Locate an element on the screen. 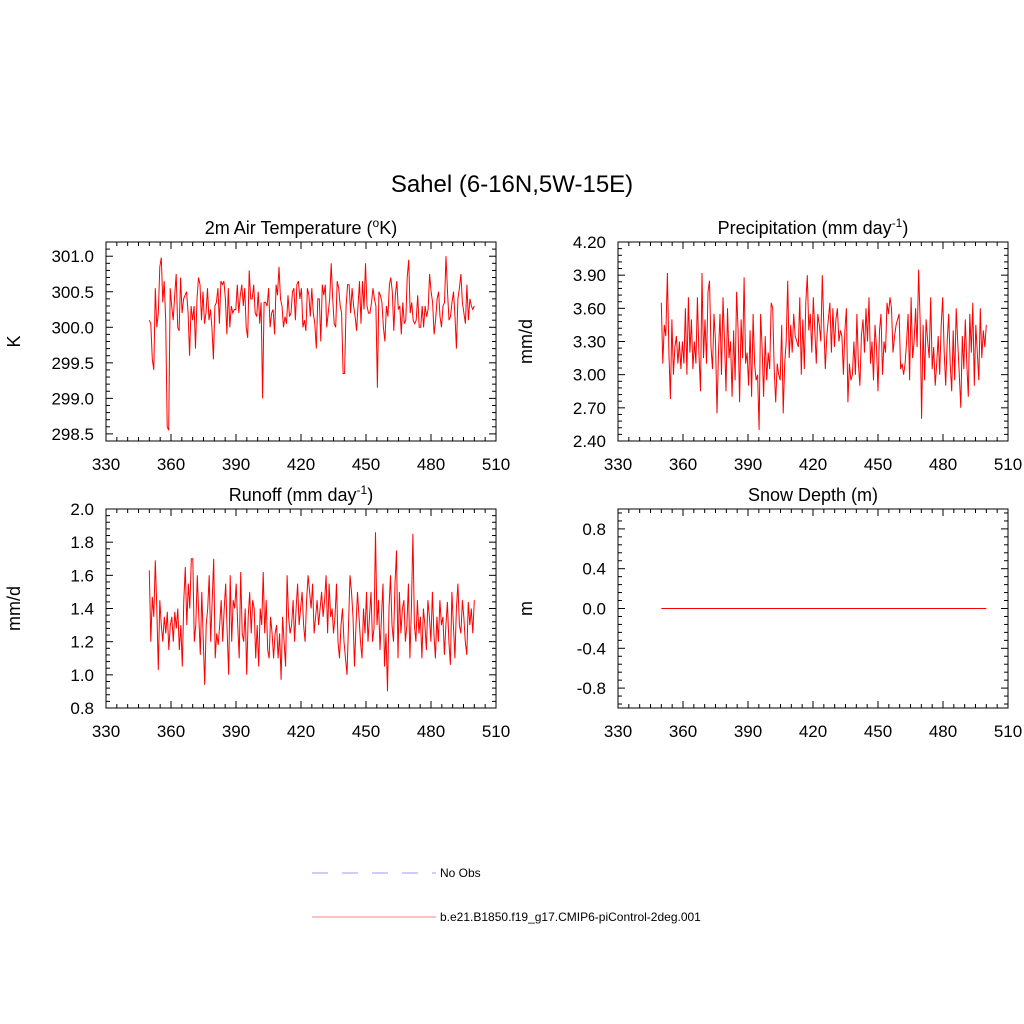 Image resolution: width=1024 pixels, height=1024 pixels. y-tick-label: -0.8 is located at coordinates (591, 688).